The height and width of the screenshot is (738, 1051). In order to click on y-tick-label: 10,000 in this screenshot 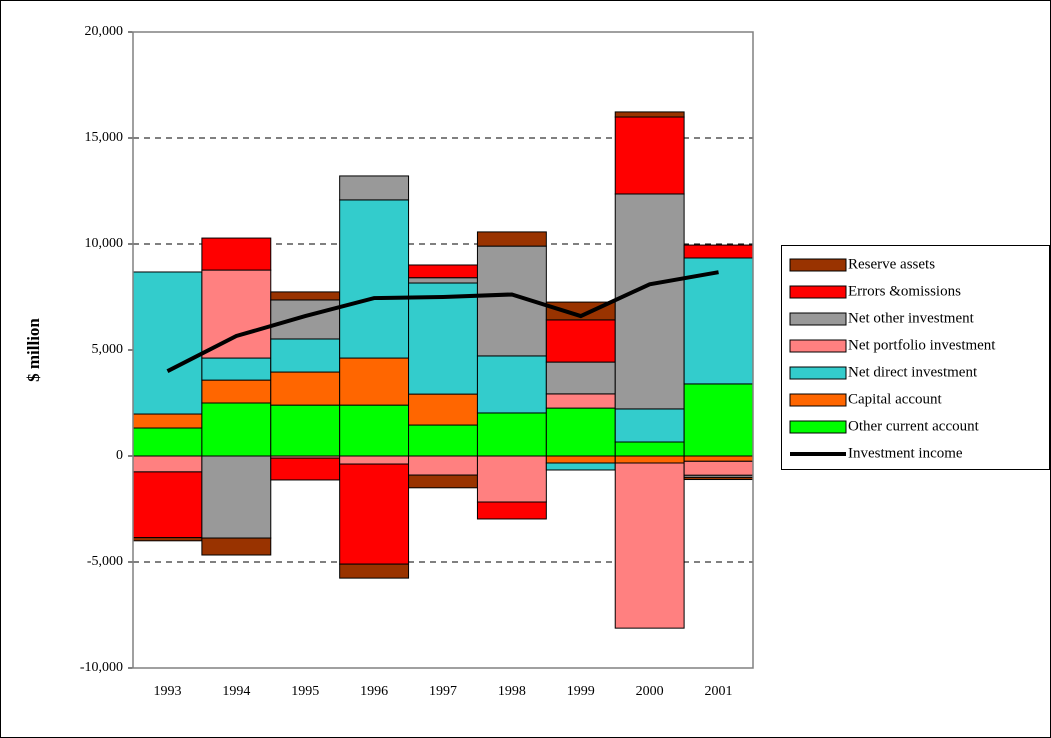, I will do `click(104, 243)`.